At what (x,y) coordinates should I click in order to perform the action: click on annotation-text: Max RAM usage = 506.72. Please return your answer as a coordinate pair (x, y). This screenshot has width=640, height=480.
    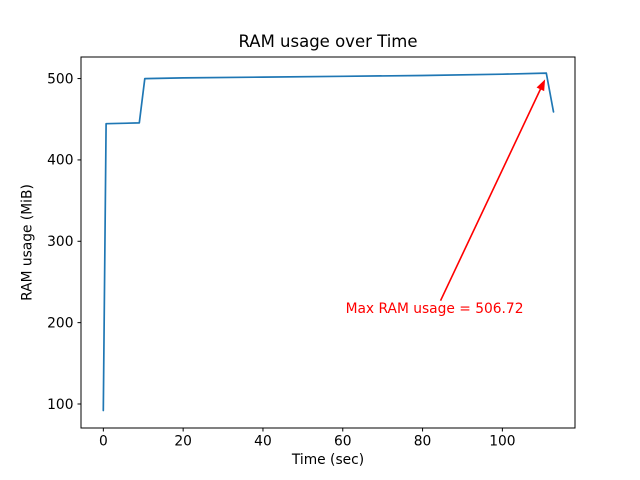
    Looking at the image, I should click on (435, 309).